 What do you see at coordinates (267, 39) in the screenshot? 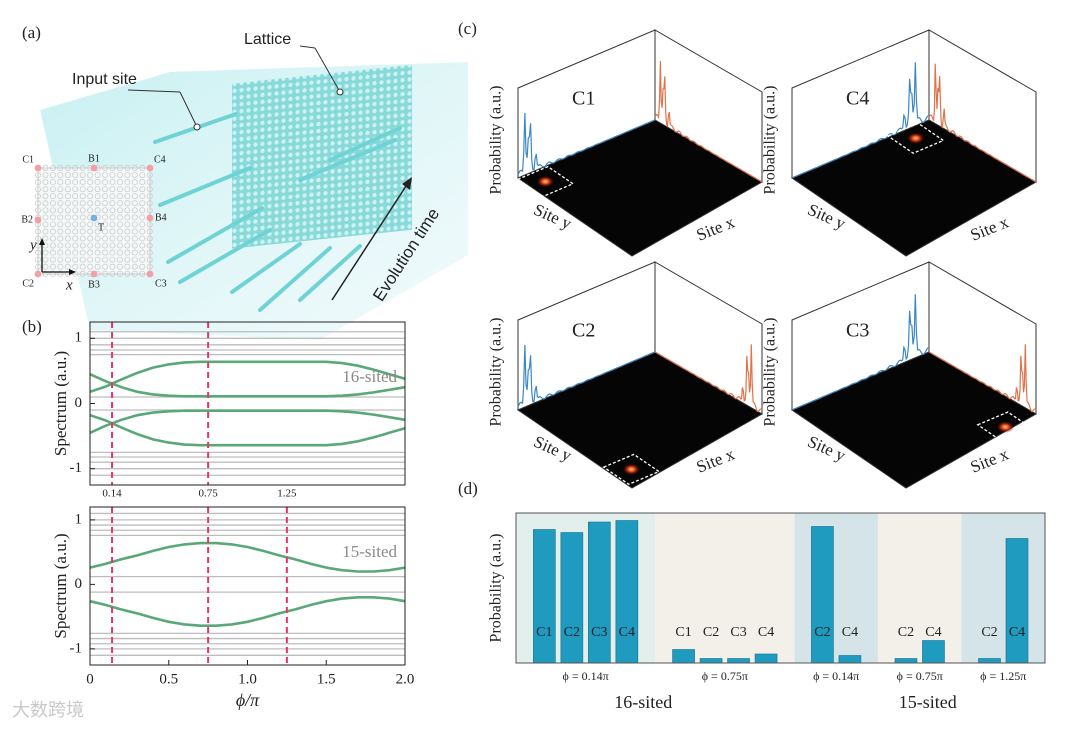
I see `lattice-label: Lattice` at bounding box center [267, 39].